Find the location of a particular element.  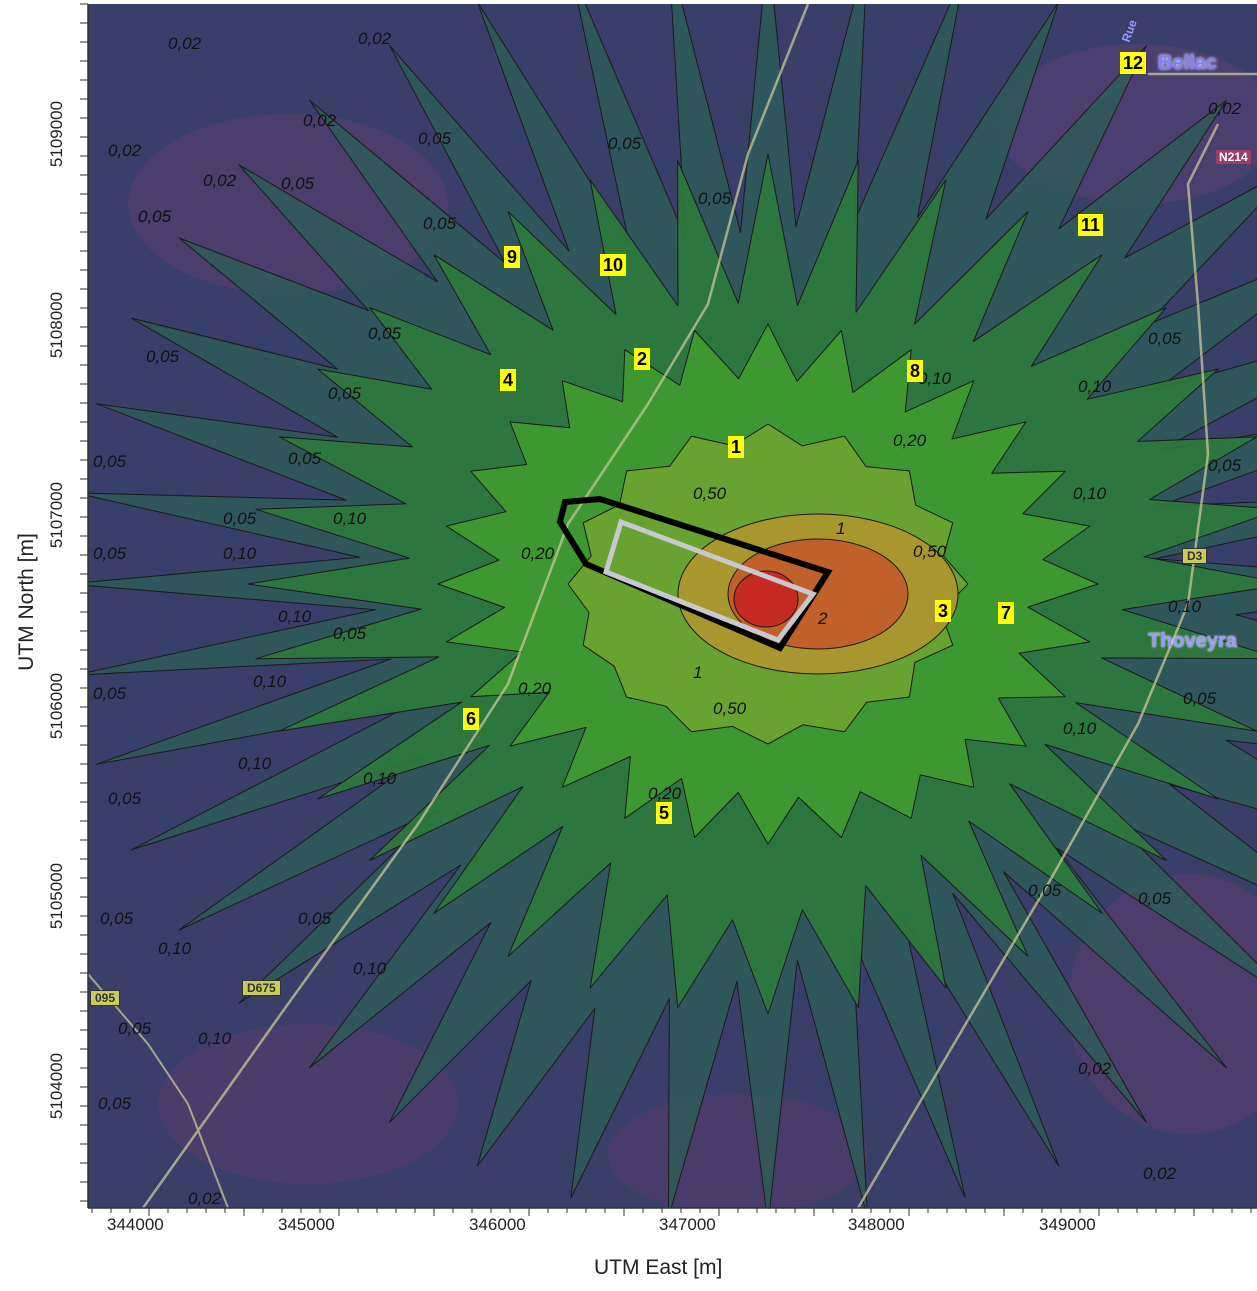

receptor-marker: 10 is located at coordinates (613, 265).